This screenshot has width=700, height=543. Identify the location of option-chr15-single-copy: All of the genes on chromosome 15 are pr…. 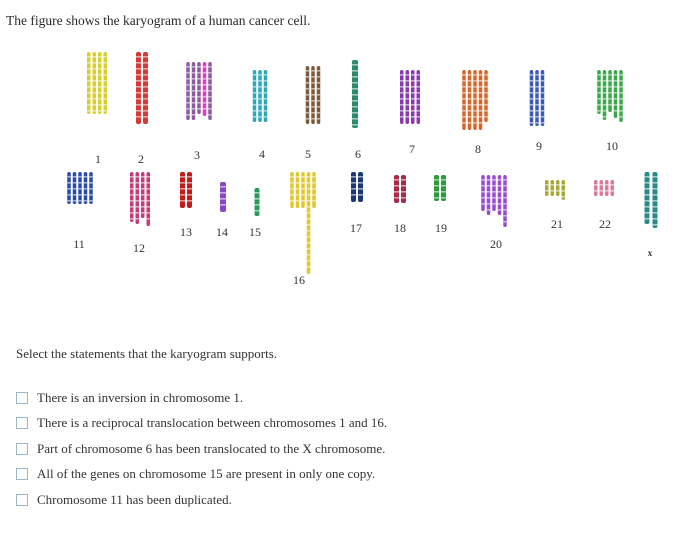
(201, 474).